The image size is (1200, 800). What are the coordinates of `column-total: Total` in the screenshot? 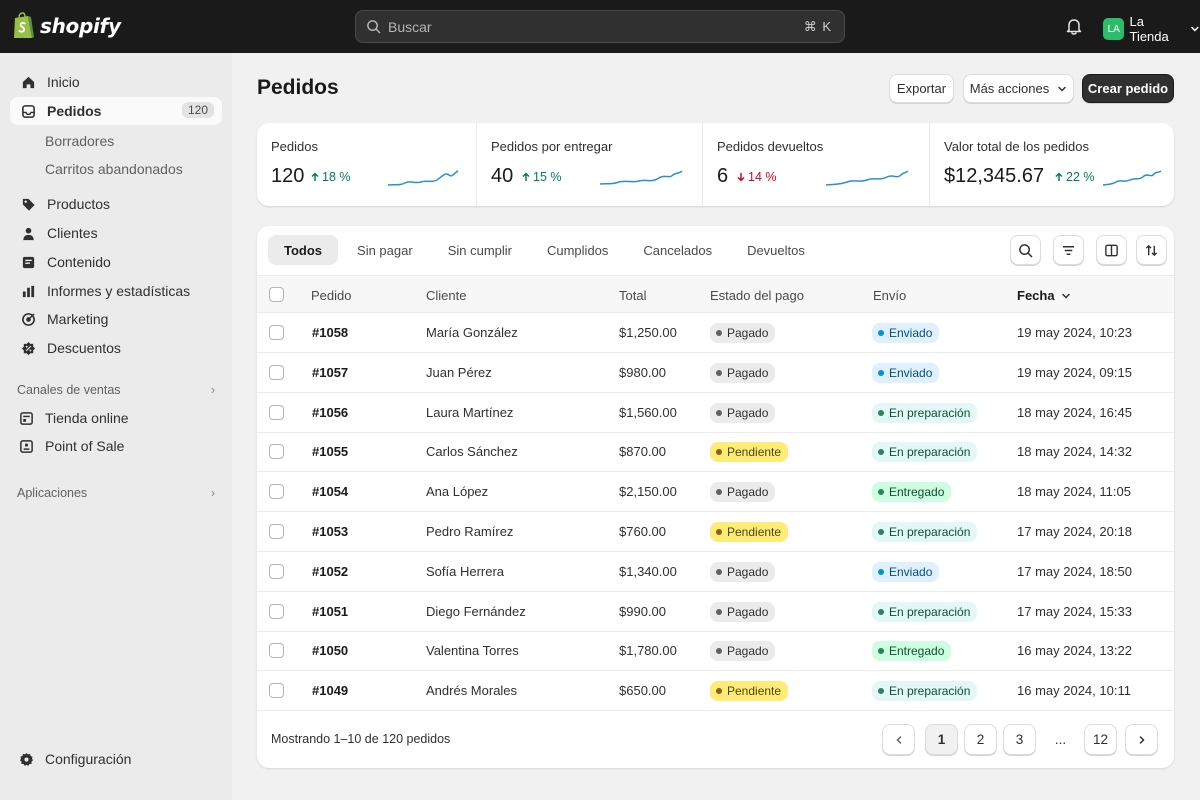 It's located at (633, 295).